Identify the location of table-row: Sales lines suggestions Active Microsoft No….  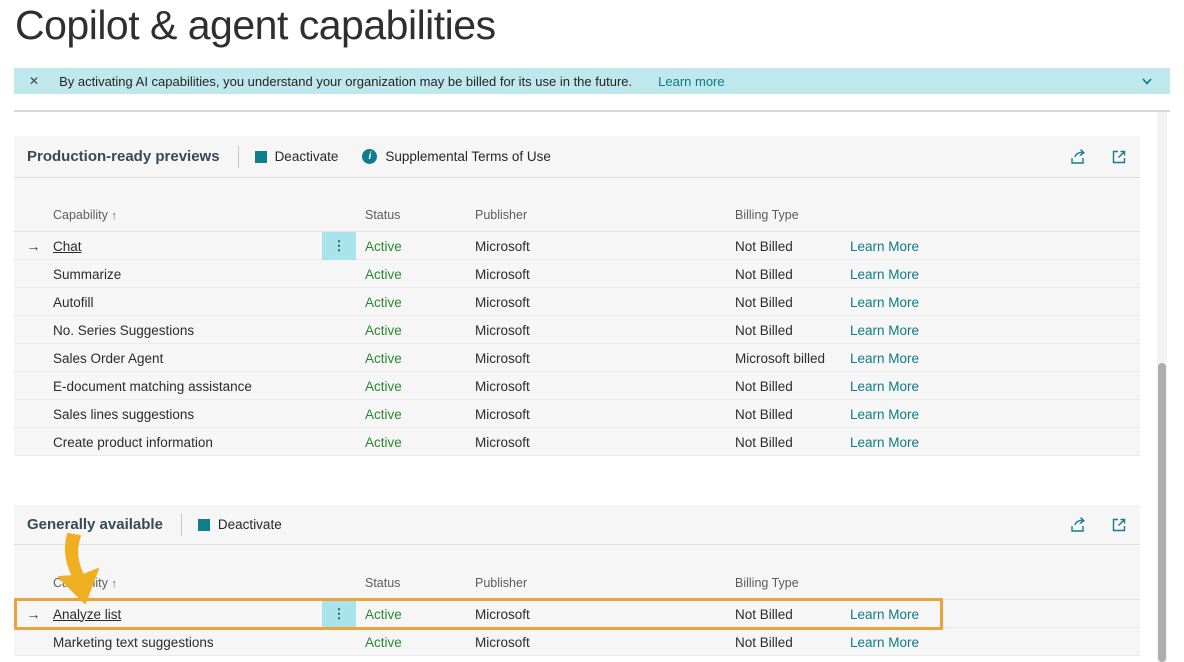
(577, 414).